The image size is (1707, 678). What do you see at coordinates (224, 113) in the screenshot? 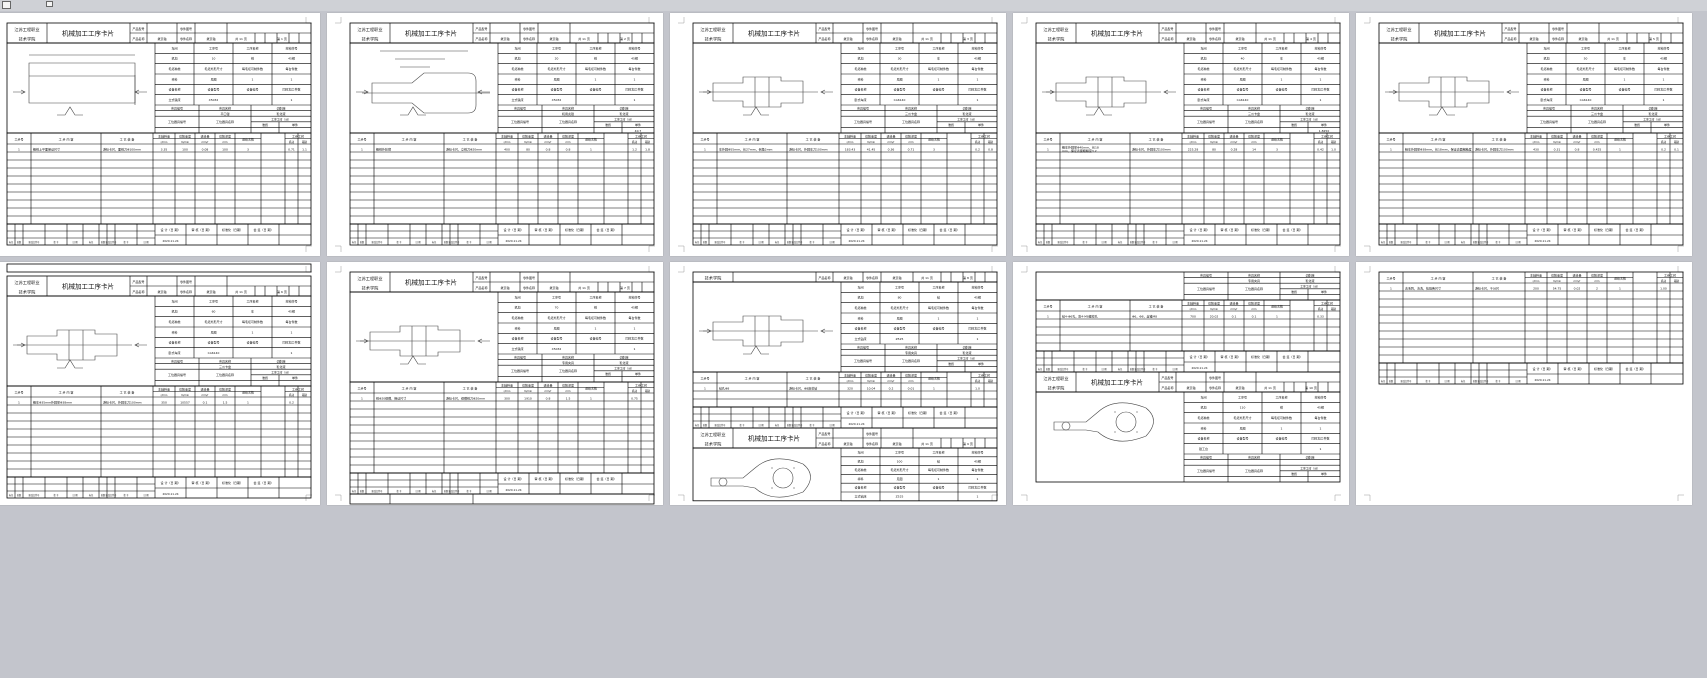
I see `fixture-value: 平口钳` at bounding box center [224, 113].